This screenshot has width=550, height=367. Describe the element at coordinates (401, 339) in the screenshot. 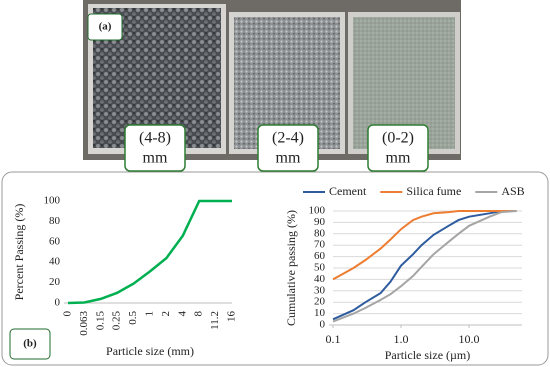

I see `x-tick-label: 1.0` at that location.